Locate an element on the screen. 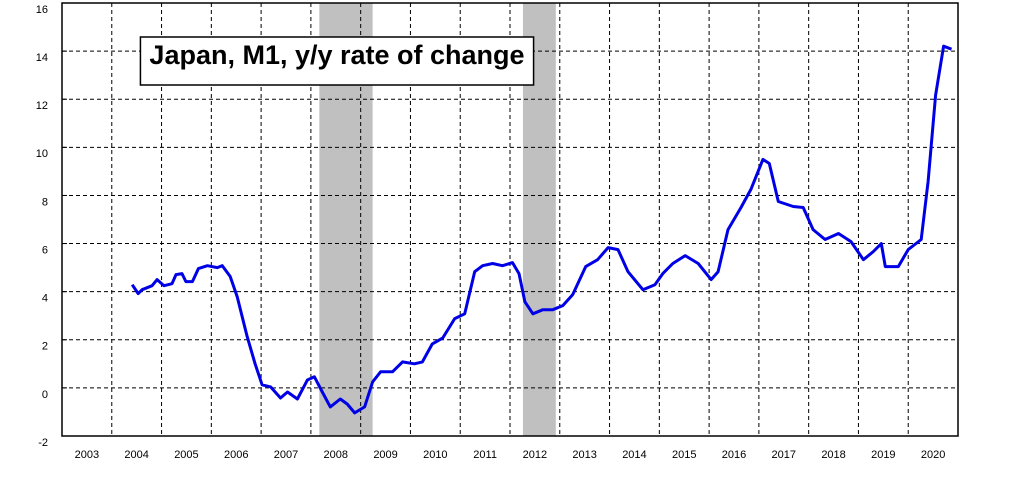 This screenshot has width=1024, height=485. x-tick-label: 2005 is located at coordinates (186, 455).